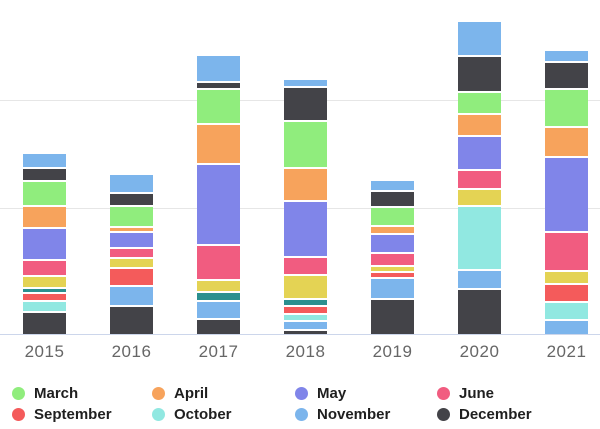 The height and width of the screenshot is (429, 600). Describe the element at coordinates (566, 142) in the screenshot. I see `segment-april-2021` at that location.